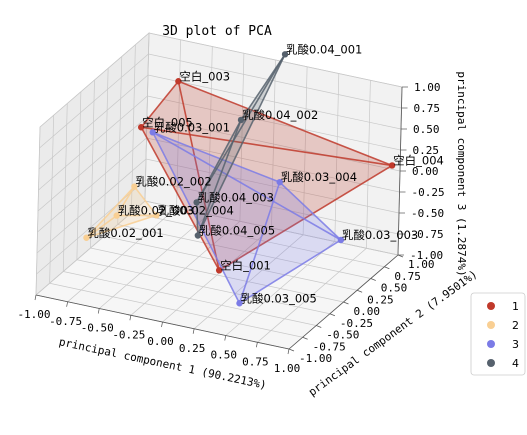  What do you see at coordinates (421, 264) in the screenshot?
I see `y-tick-label: 1.00` at bounding box center [421, 264].